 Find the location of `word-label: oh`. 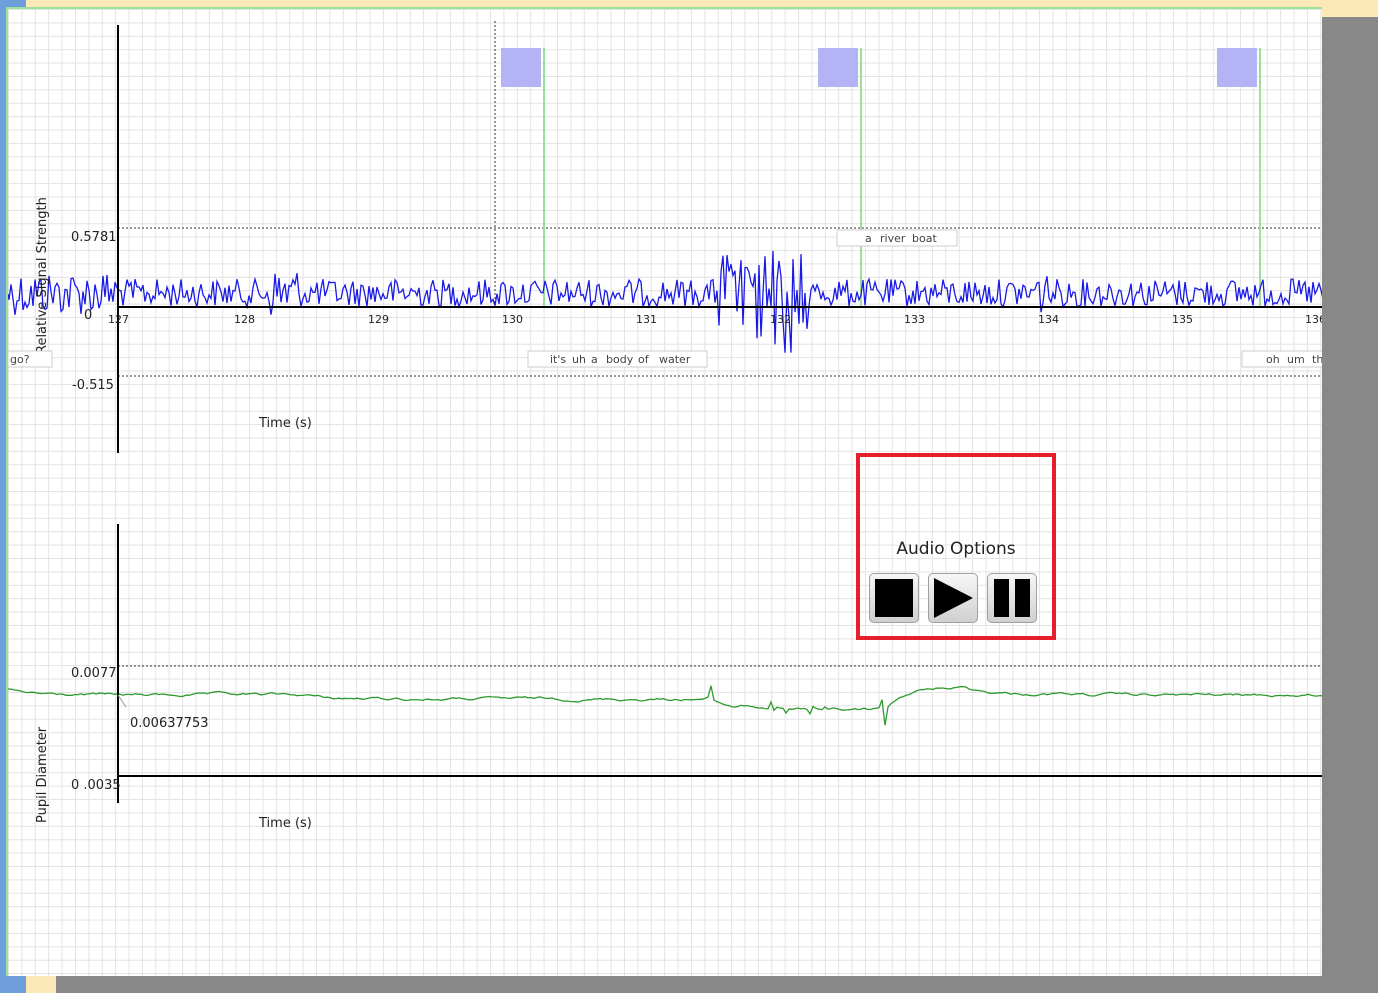

word-label: oh is located at coordinates (1273, 359).